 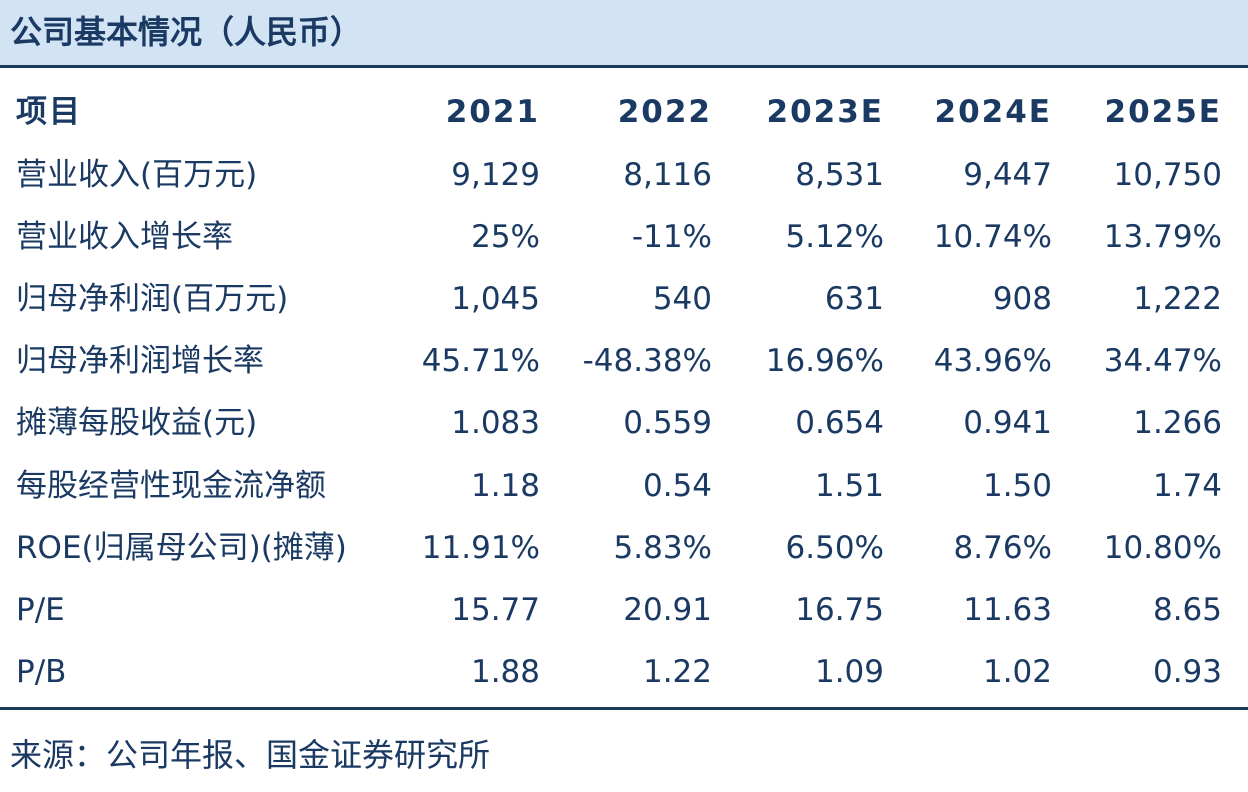 I want to click on cell-value: 15.77, so click(x=495, y=609).